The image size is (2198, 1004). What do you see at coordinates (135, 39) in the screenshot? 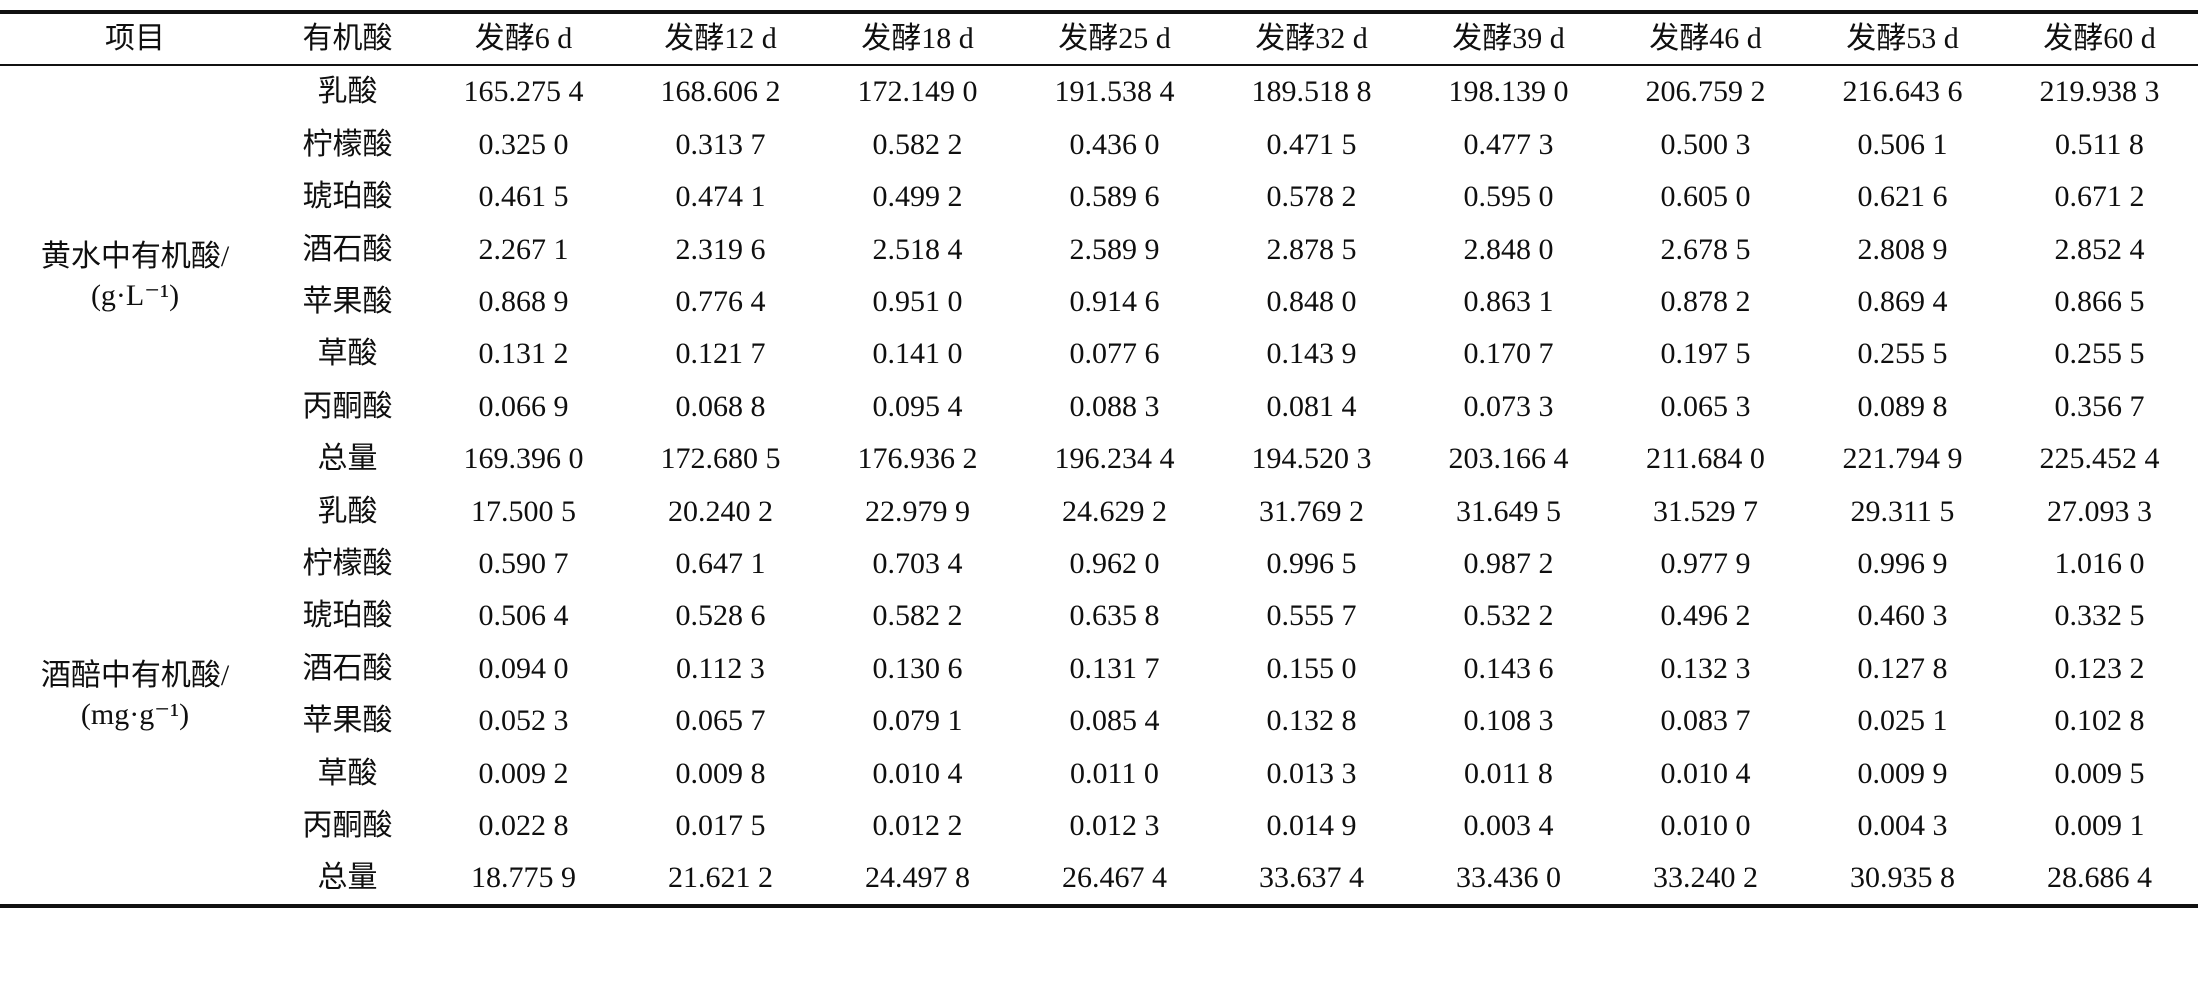
I see `header-cell: 项目` at bounding box center [135, 39].